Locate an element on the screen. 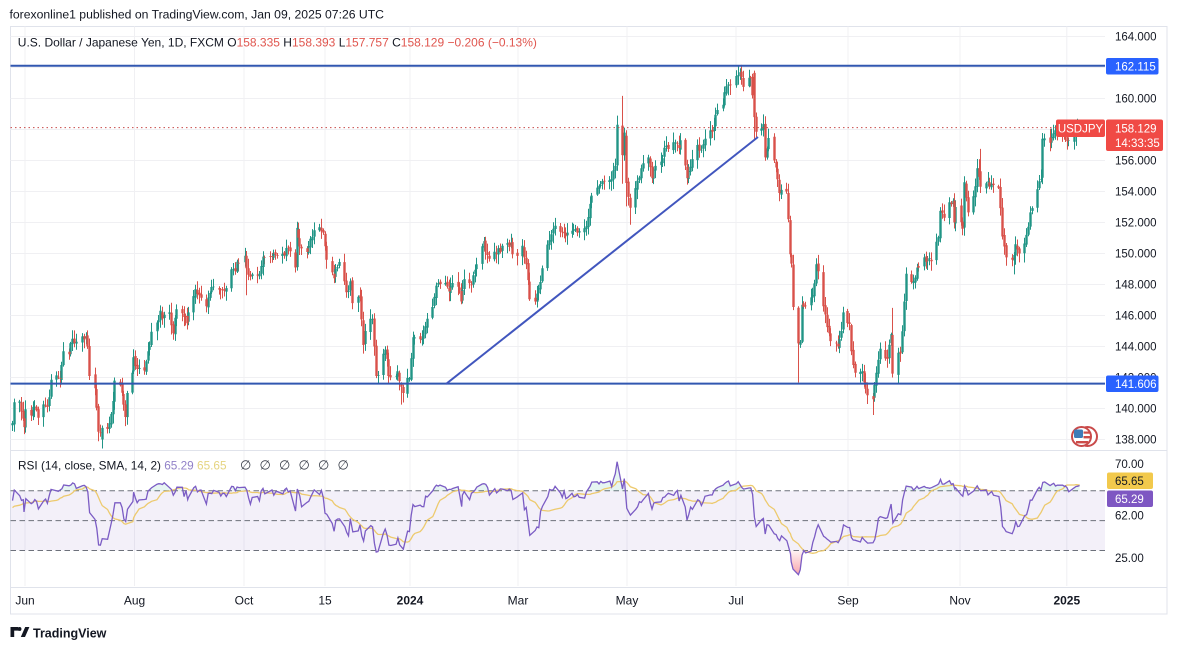 This screenshot has height=650, width=1177. svg-text: 144.000 is located at coordinates (1136, 348).